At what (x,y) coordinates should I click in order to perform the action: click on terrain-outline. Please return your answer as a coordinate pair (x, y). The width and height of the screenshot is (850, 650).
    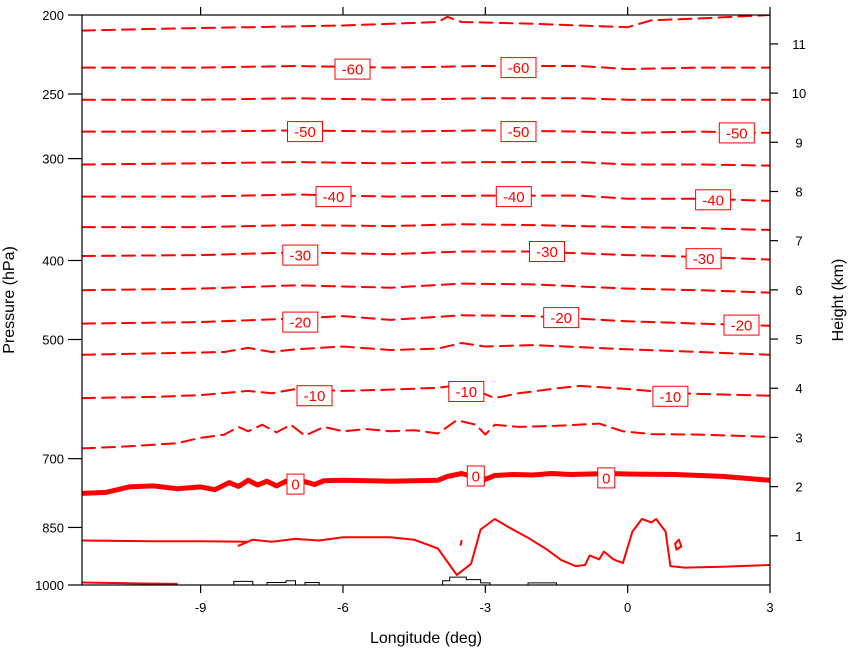
    Looking at the image, I should click on (395, 580).